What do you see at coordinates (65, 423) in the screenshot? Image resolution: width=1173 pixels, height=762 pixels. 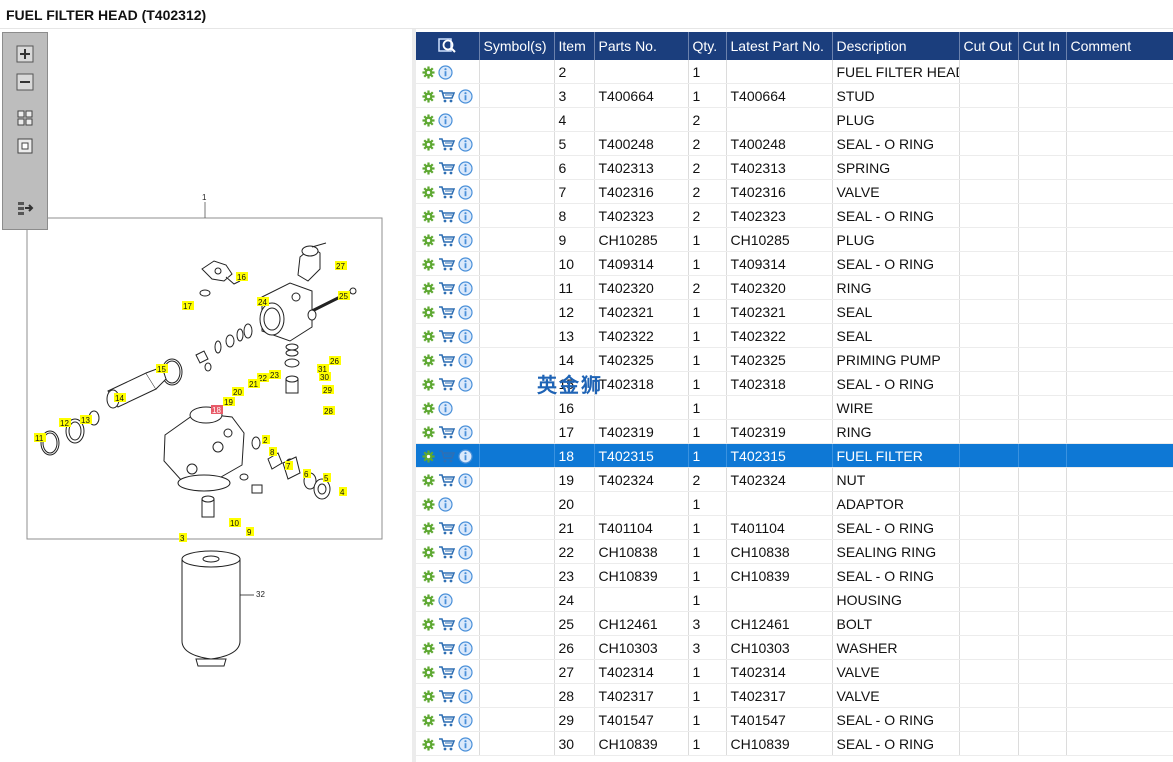 I see `callout-12: 12` at bounding box center [65, 423].